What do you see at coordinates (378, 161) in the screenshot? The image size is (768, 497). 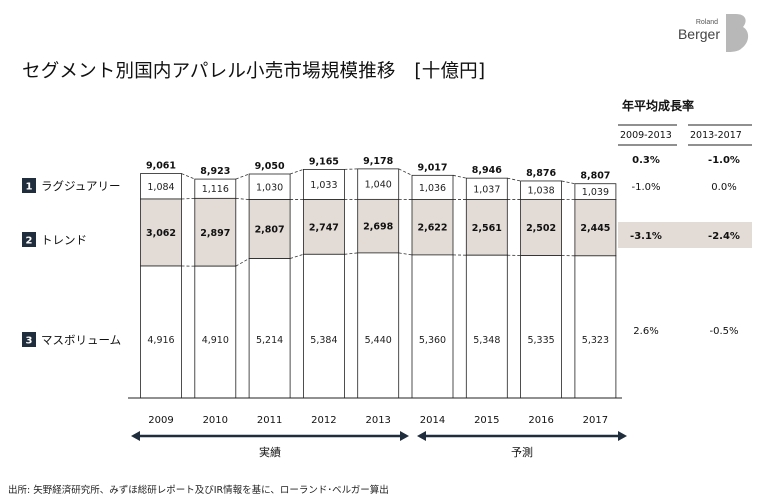 I see `total-label: 9,178` at bounding box center [378, 161].